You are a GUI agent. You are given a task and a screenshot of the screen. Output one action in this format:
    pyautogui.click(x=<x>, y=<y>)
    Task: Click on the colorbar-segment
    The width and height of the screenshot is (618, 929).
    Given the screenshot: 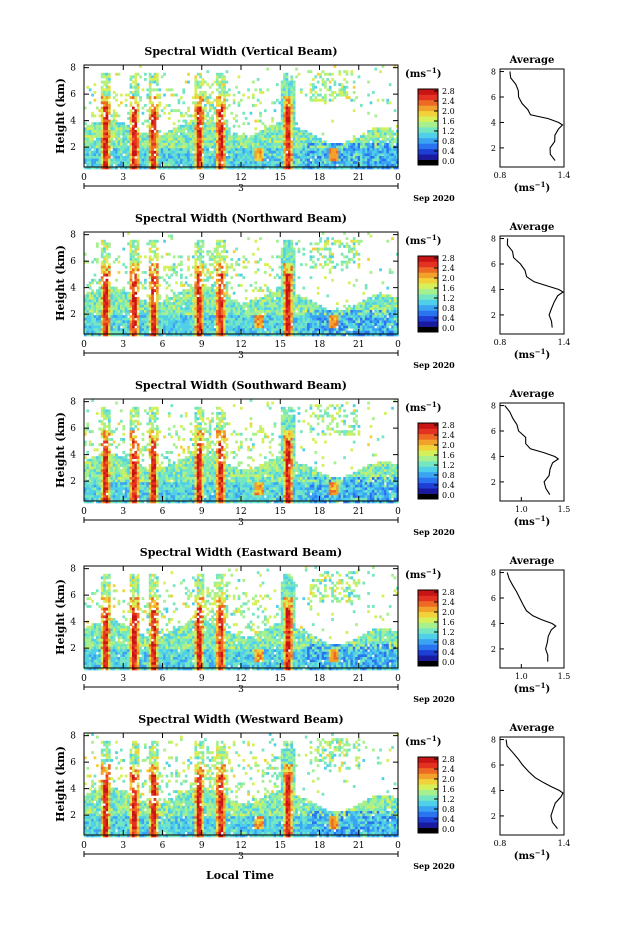 What is the action you would take?
    pyautogui.click(x=428, y=162)
    